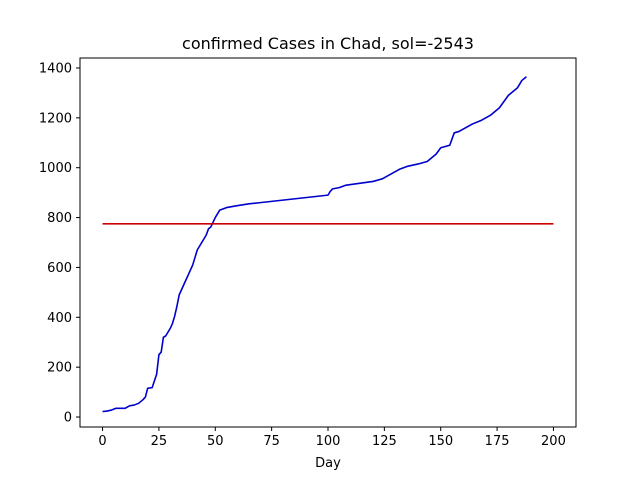  Describe the element at coordinates (59, 243) in the screenshot. I see `y-axis: 0 200 400 600 800 1000 1200 1400` at that location.